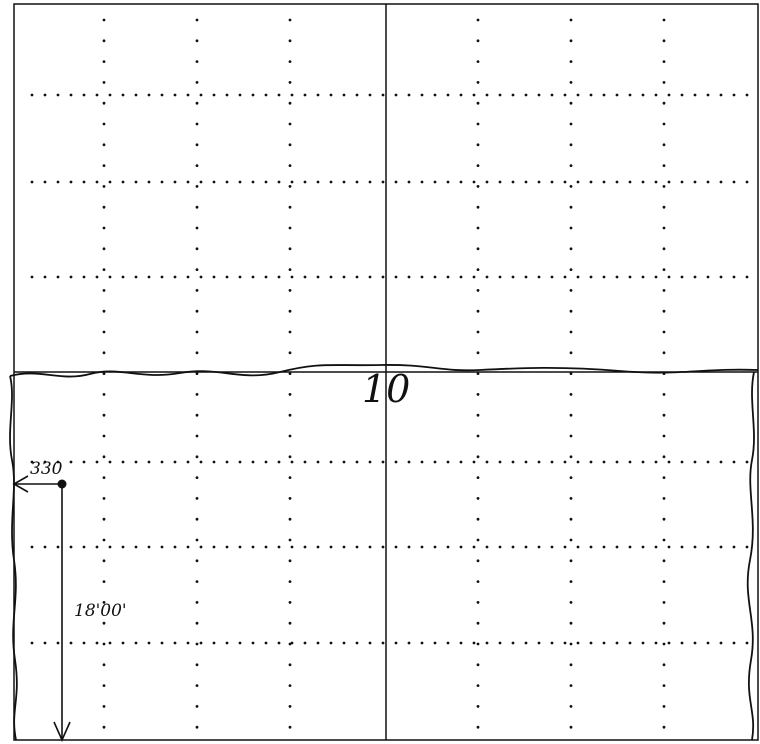 The image size is (760, 744). Describe the element at coordinates (46, 469) in the screenshot. I see `offset-distance-label: 330` at that location.